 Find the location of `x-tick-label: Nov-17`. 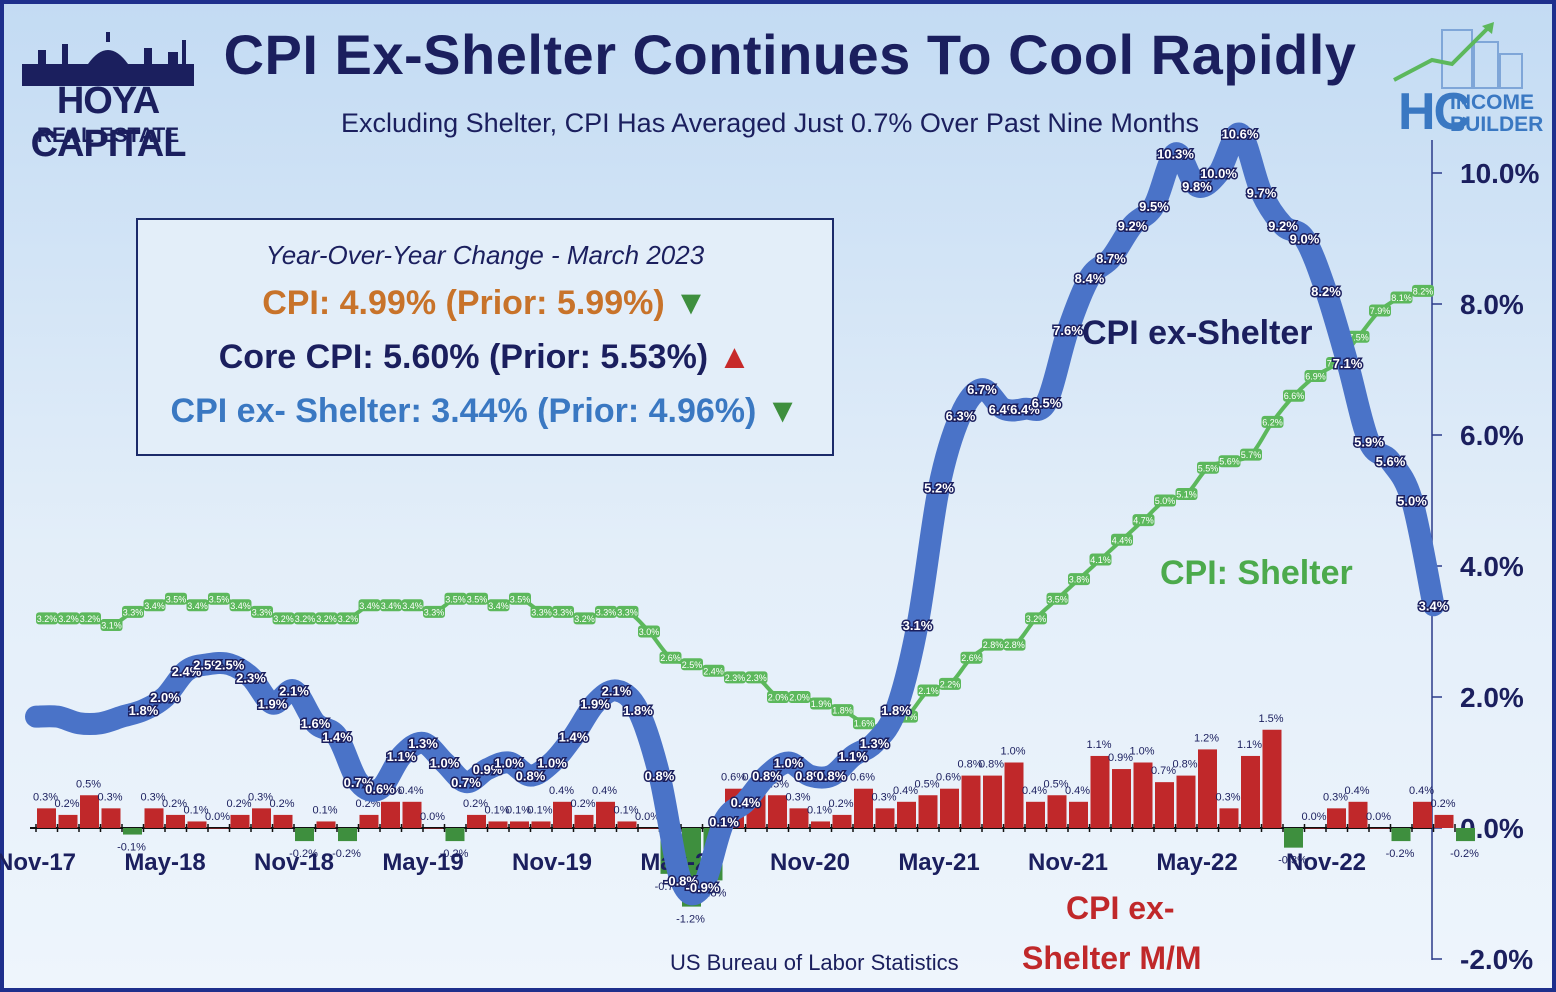

x-tick-label: Nov-17 is located at coordinates (38, 862).